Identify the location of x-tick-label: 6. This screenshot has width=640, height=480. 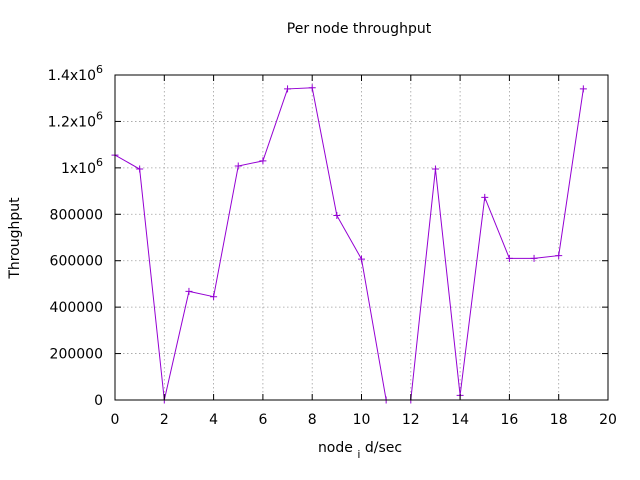
(262, 420).